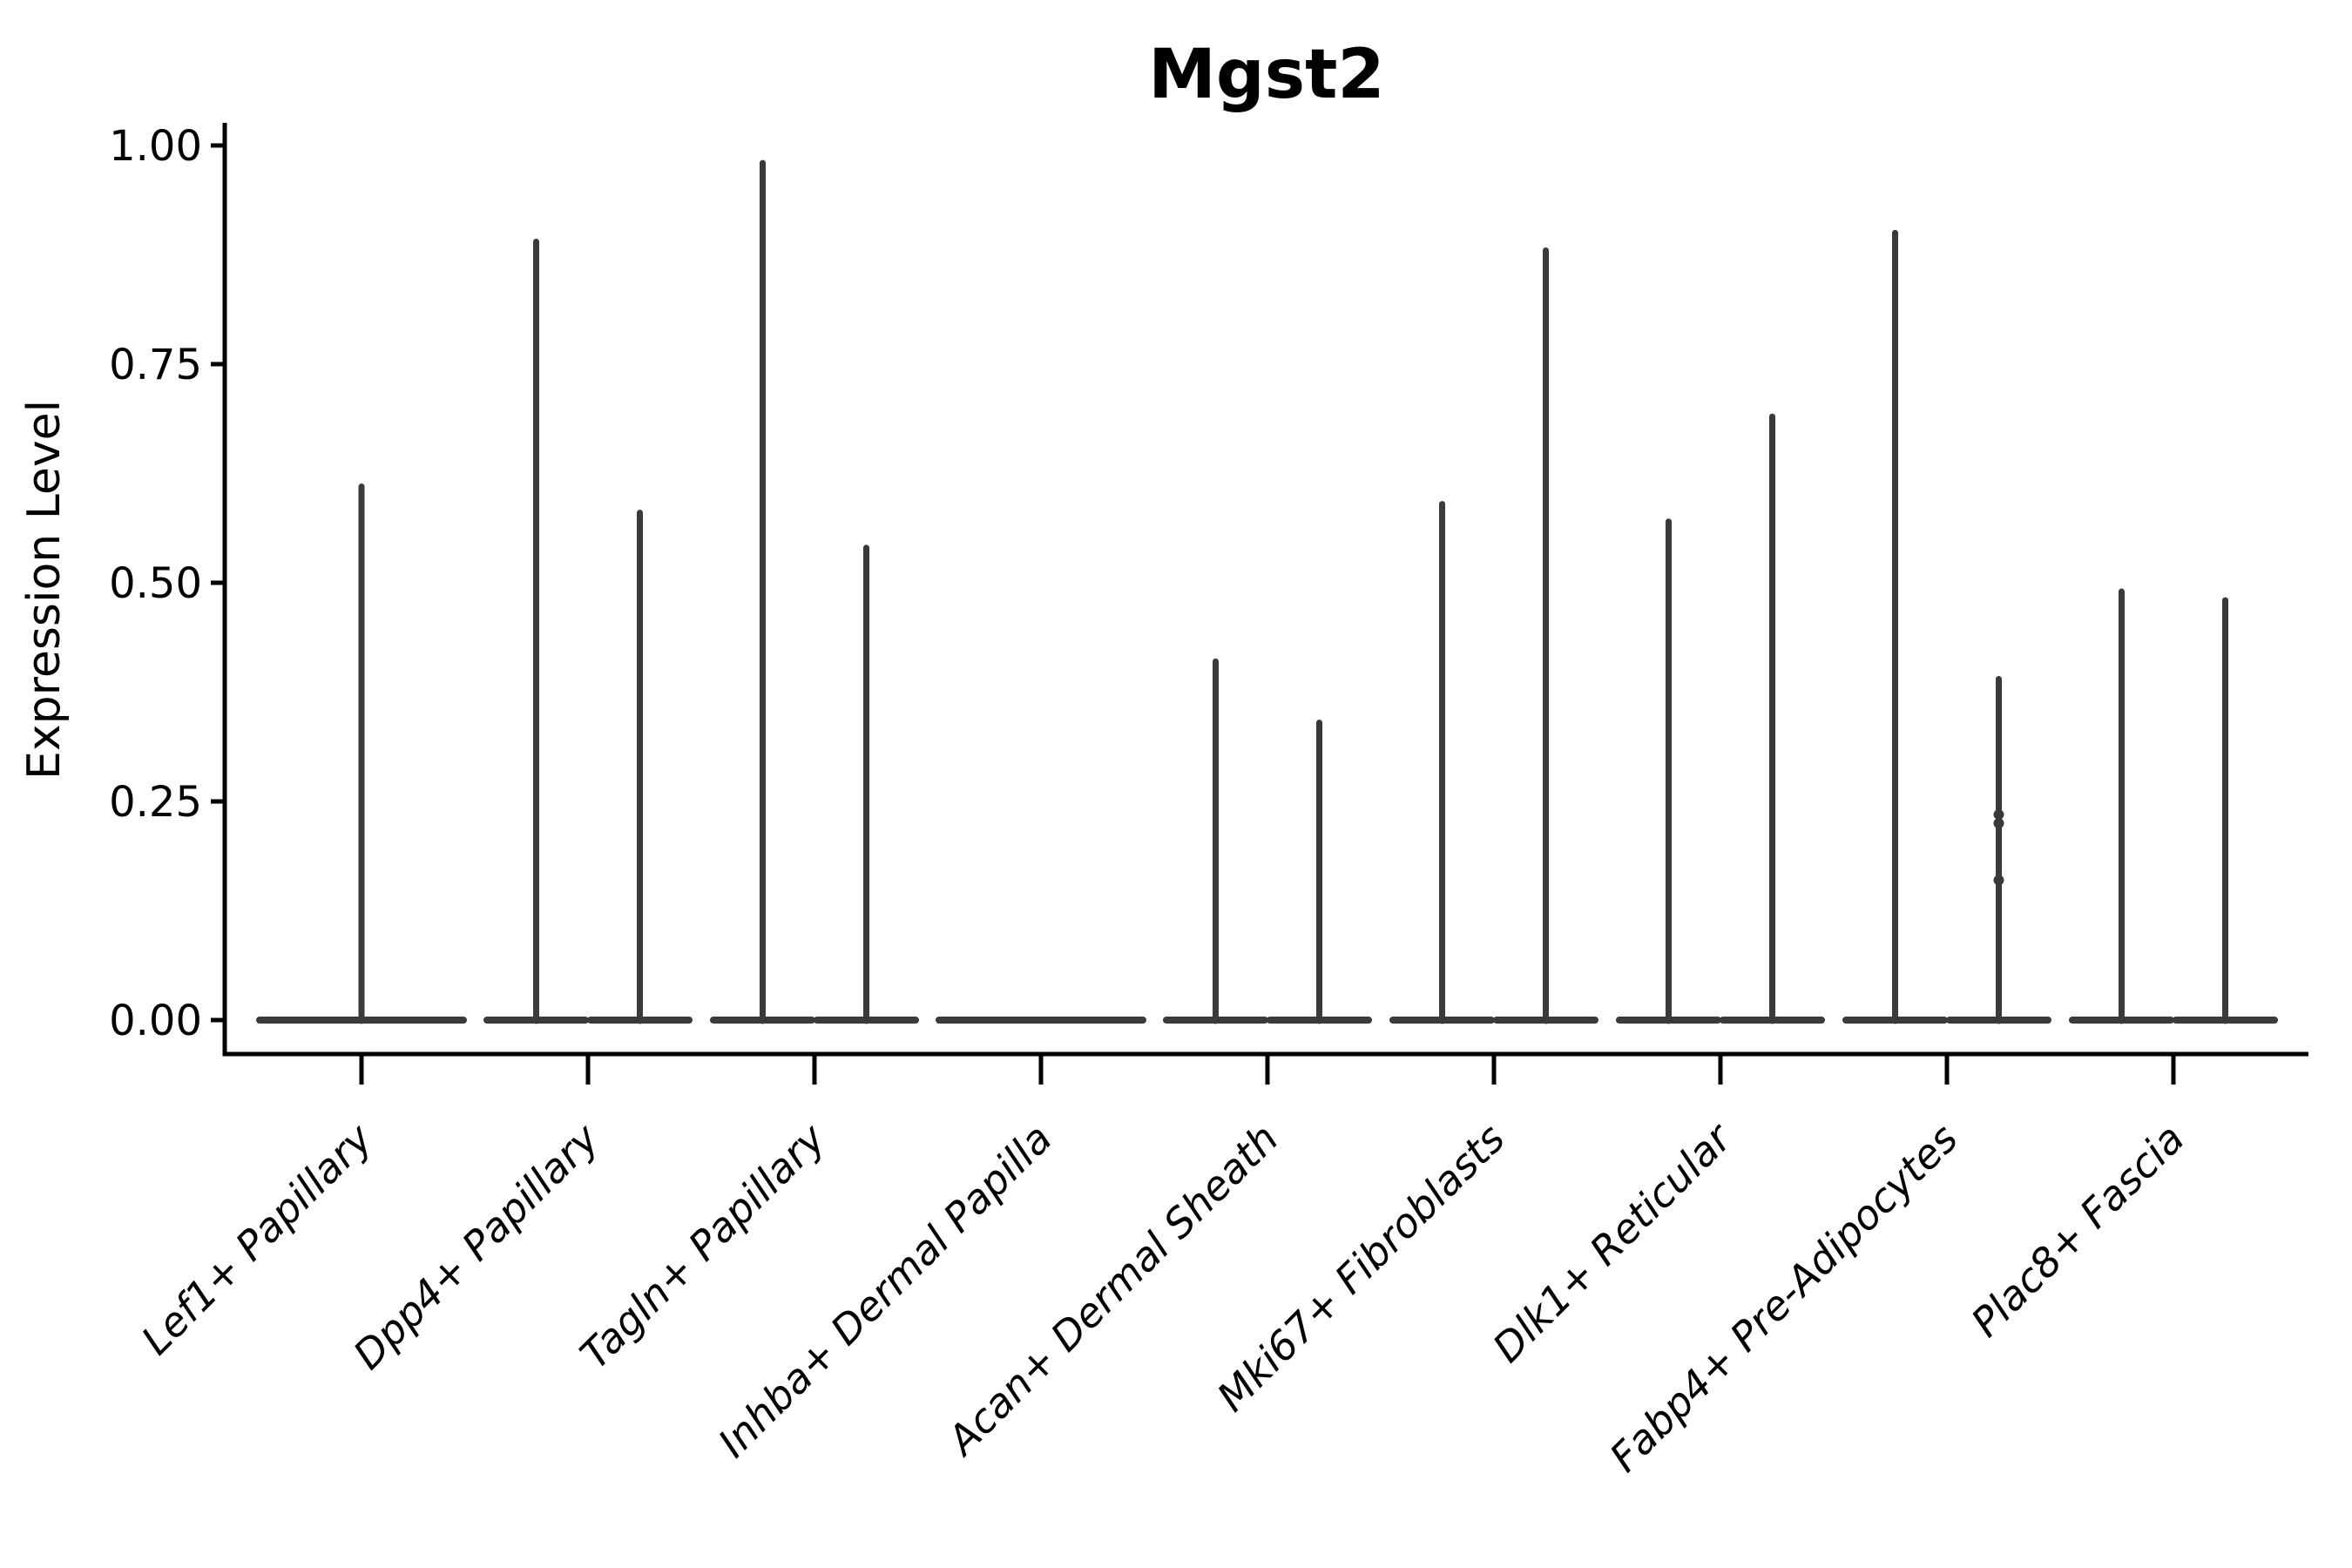 This screenshot has width=2352, height=1568. Describe the element at coordinates (155, 146) in the screenshot. I see `y-tick-label: 1.00` at that location.